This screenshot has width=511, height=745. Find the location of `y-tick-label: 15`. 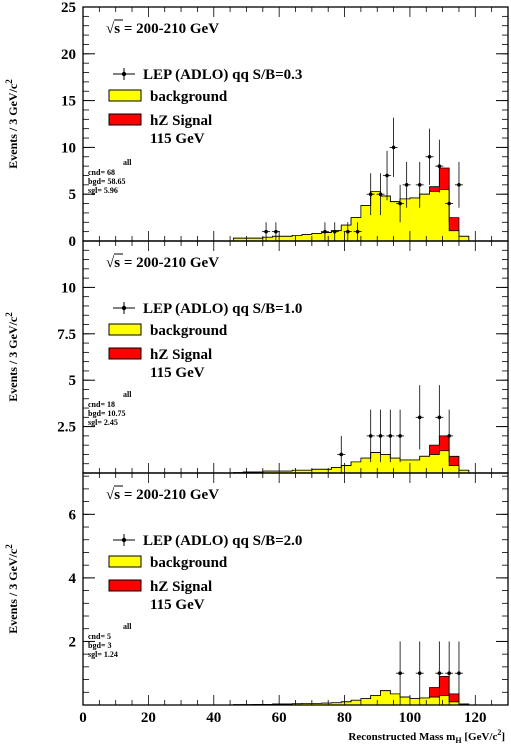

y-tick-label: 15 is located at coordinates (68, 102).